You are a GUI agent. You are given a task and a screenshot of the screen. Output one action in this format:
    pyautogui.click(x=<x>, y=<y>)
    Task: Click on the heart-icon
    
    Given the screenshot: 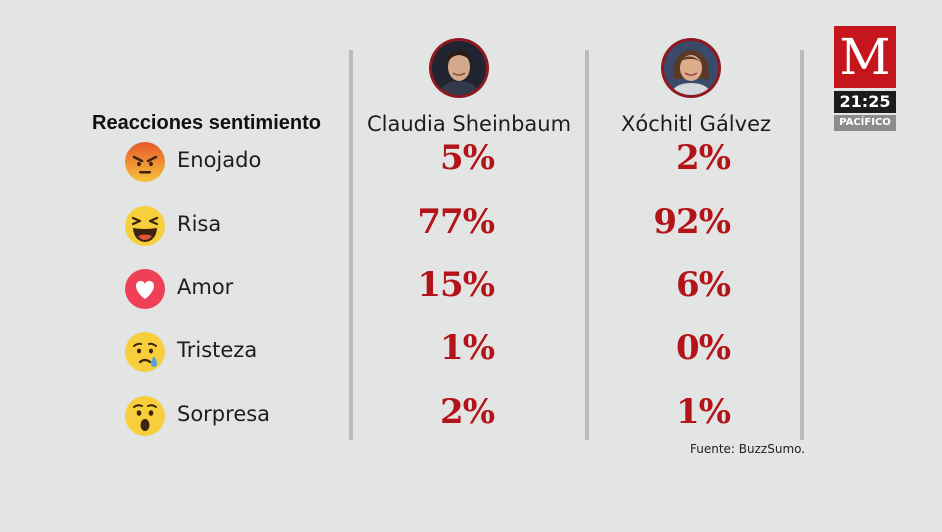 What is the action you would take?
    pyautogui.click(x=145, y=289)
    